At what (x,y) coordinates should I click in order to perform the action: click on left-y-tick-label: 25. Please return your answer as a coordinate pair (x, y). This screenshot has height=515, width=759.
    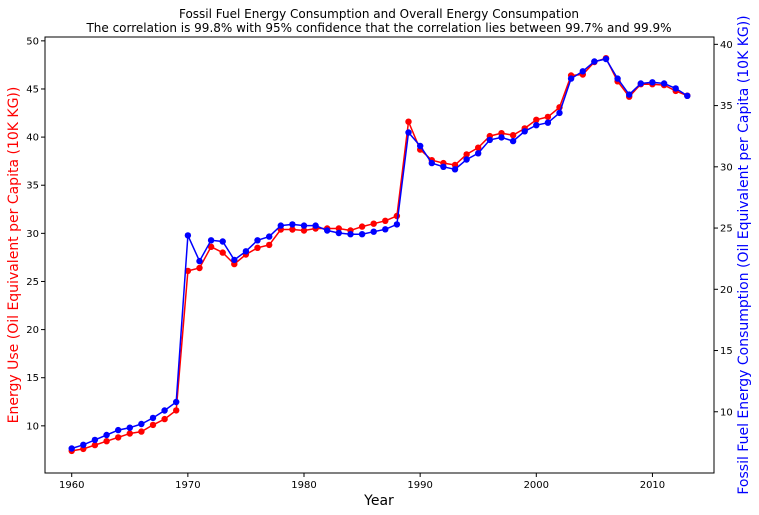
    Looking at the image, I should click on (32, 282).